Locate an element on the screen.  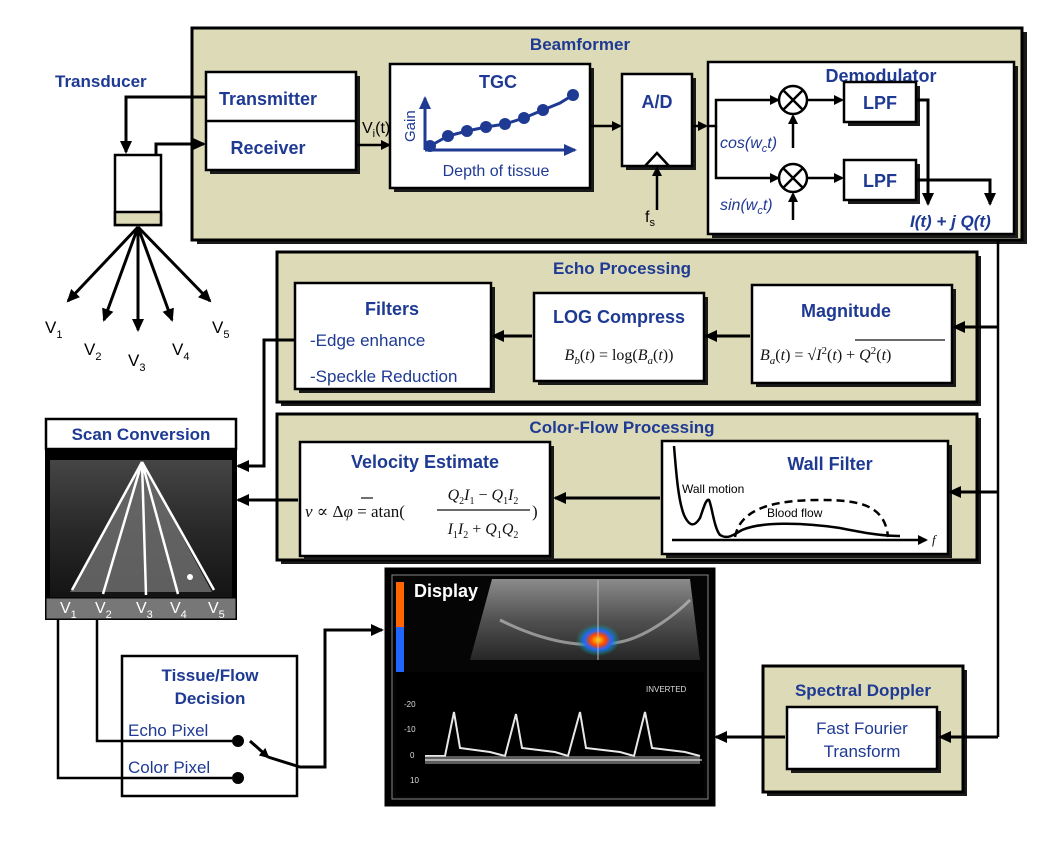
svg-text: v ∝ Δφ = atan( is located at coordinates (355, 511).